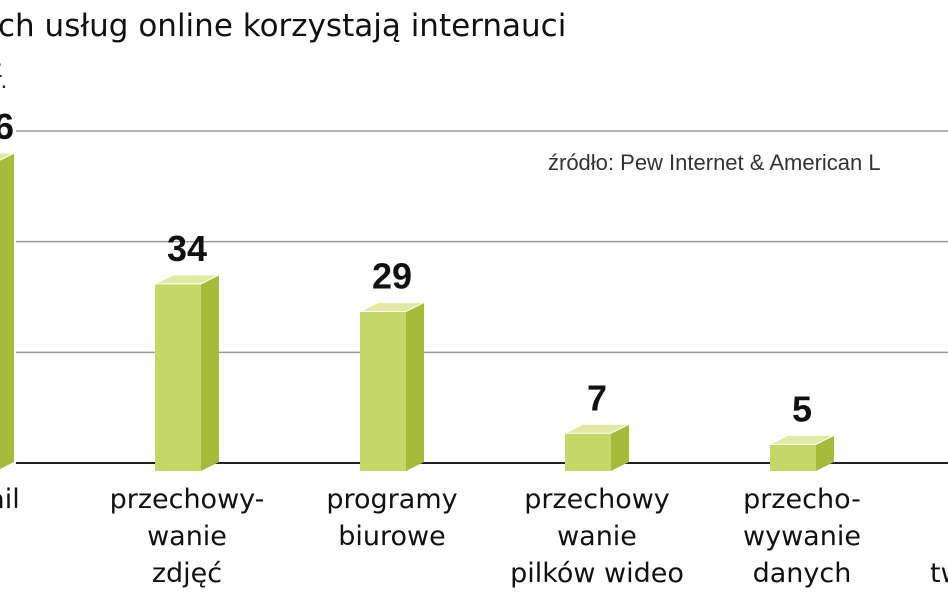 The image size is (948, 593). I want to click on value-label: 34, so click(187, 248).